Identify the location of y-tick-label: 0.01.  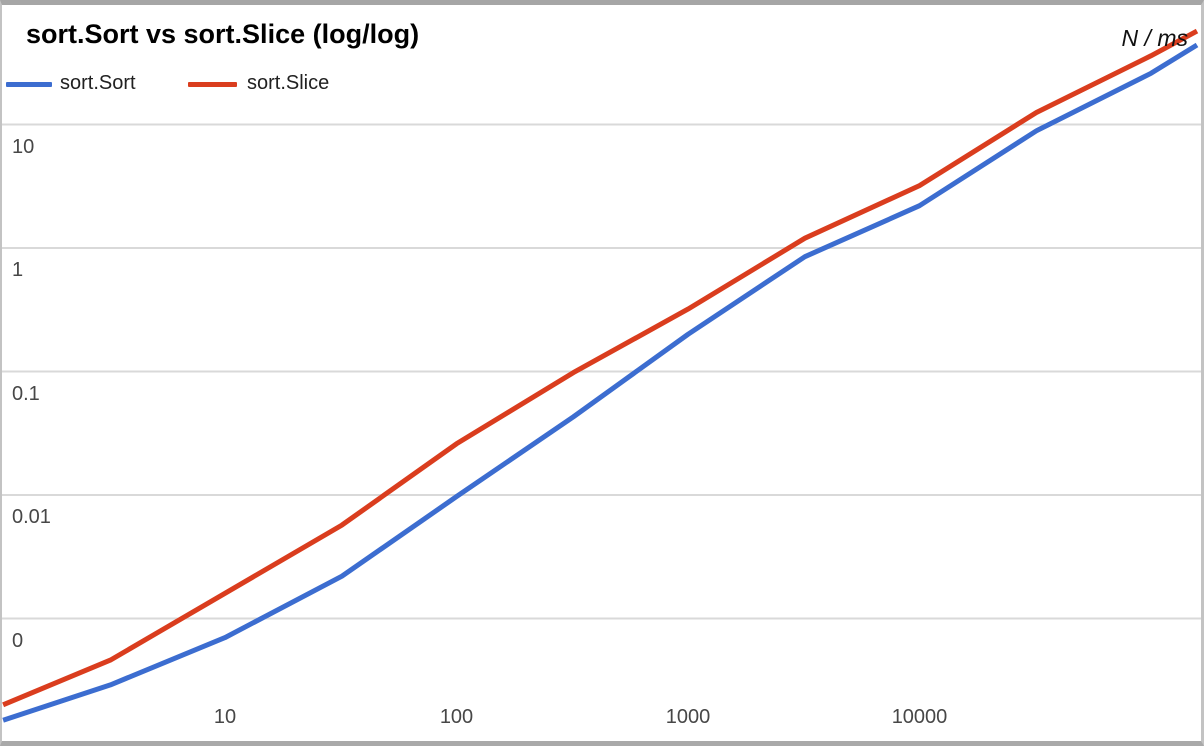
(31, 517).